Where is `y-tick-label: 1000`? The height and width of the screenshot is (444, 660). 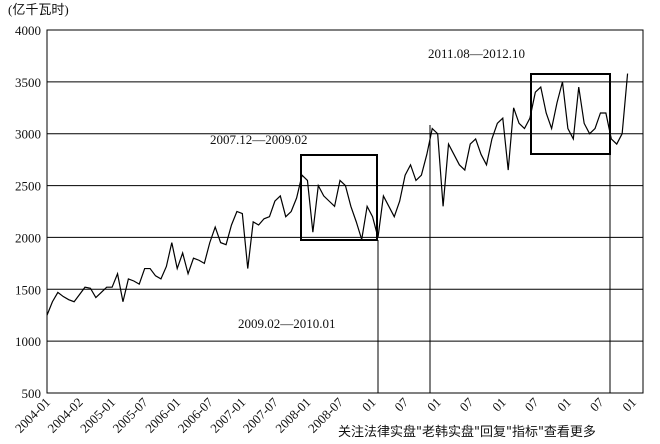
y-tick-label: 1000 is located at coordinates (28, 341).